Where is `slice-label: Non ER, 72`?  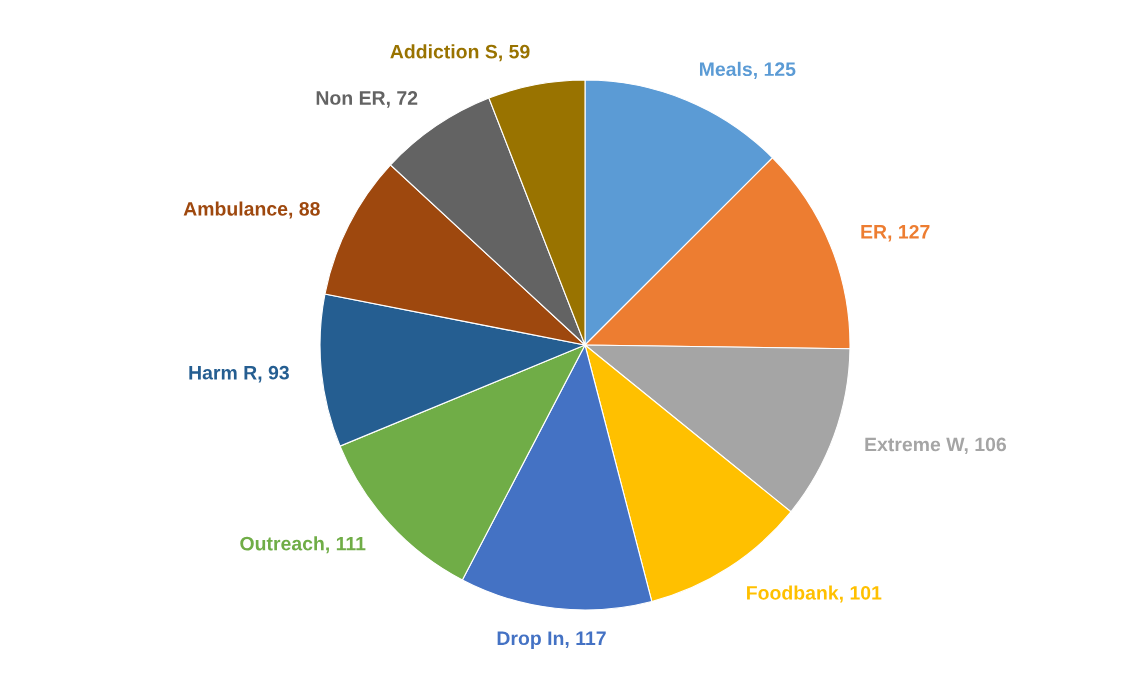
slice-label: Non ER, 72 is located at coordinates (367, 99).